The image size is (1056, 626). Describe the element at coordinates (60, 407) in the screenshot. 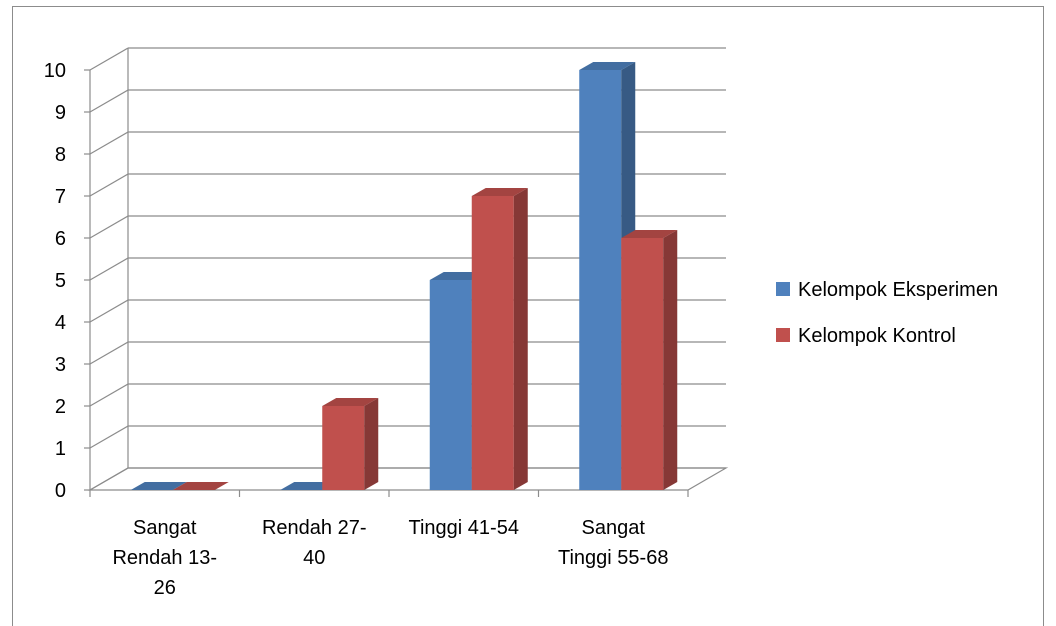

I see `y-tick-label-2: 2` at that location.